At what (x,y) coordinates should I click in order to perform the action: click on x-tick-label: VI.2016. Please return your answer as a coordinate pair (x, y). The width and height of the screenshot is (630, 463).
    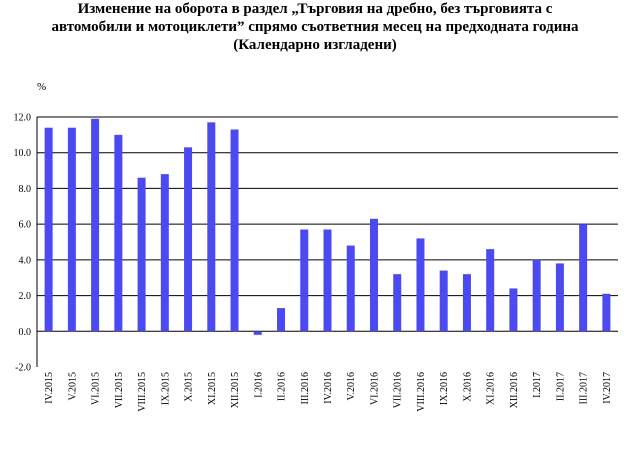
    Looking at the image, I should click on (374, 388).